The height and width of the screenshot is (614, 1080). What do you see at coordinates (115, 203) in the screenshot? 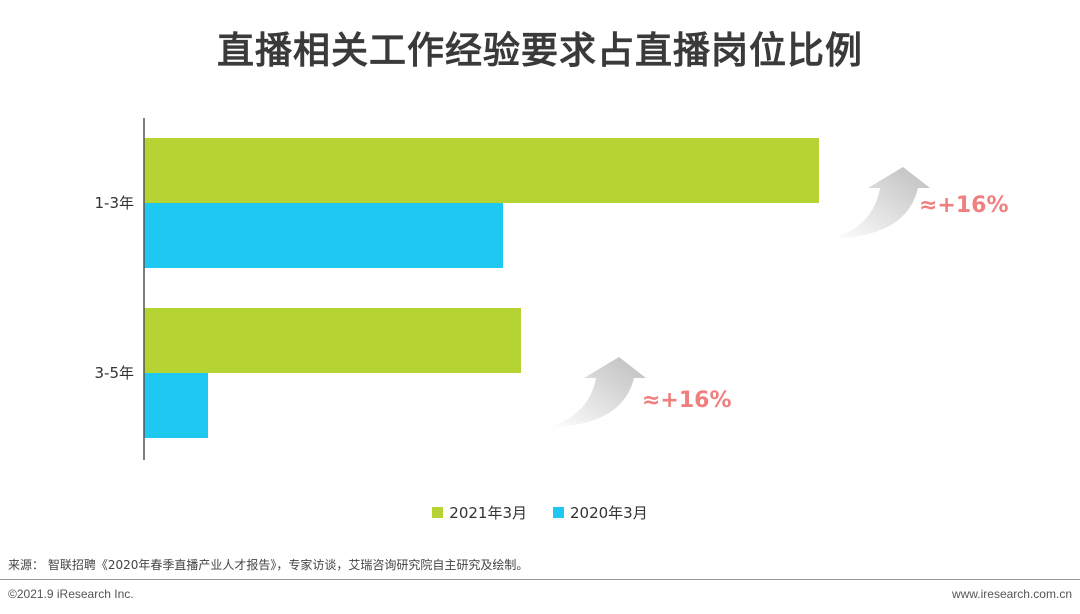
I see `y-tick-label-1: 1-3年` at bounding box center [115, 203].